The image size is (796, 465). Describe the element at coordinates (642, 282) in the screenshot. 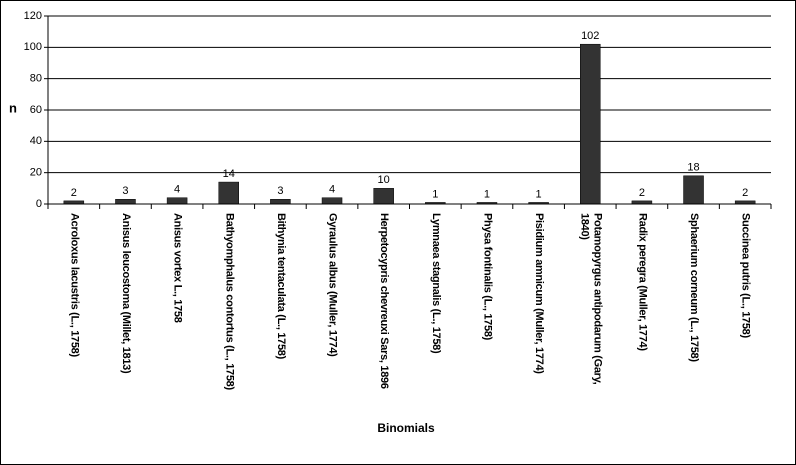

I see `x-tick-label: Radix peregra (Muller, 1774)` at that location.